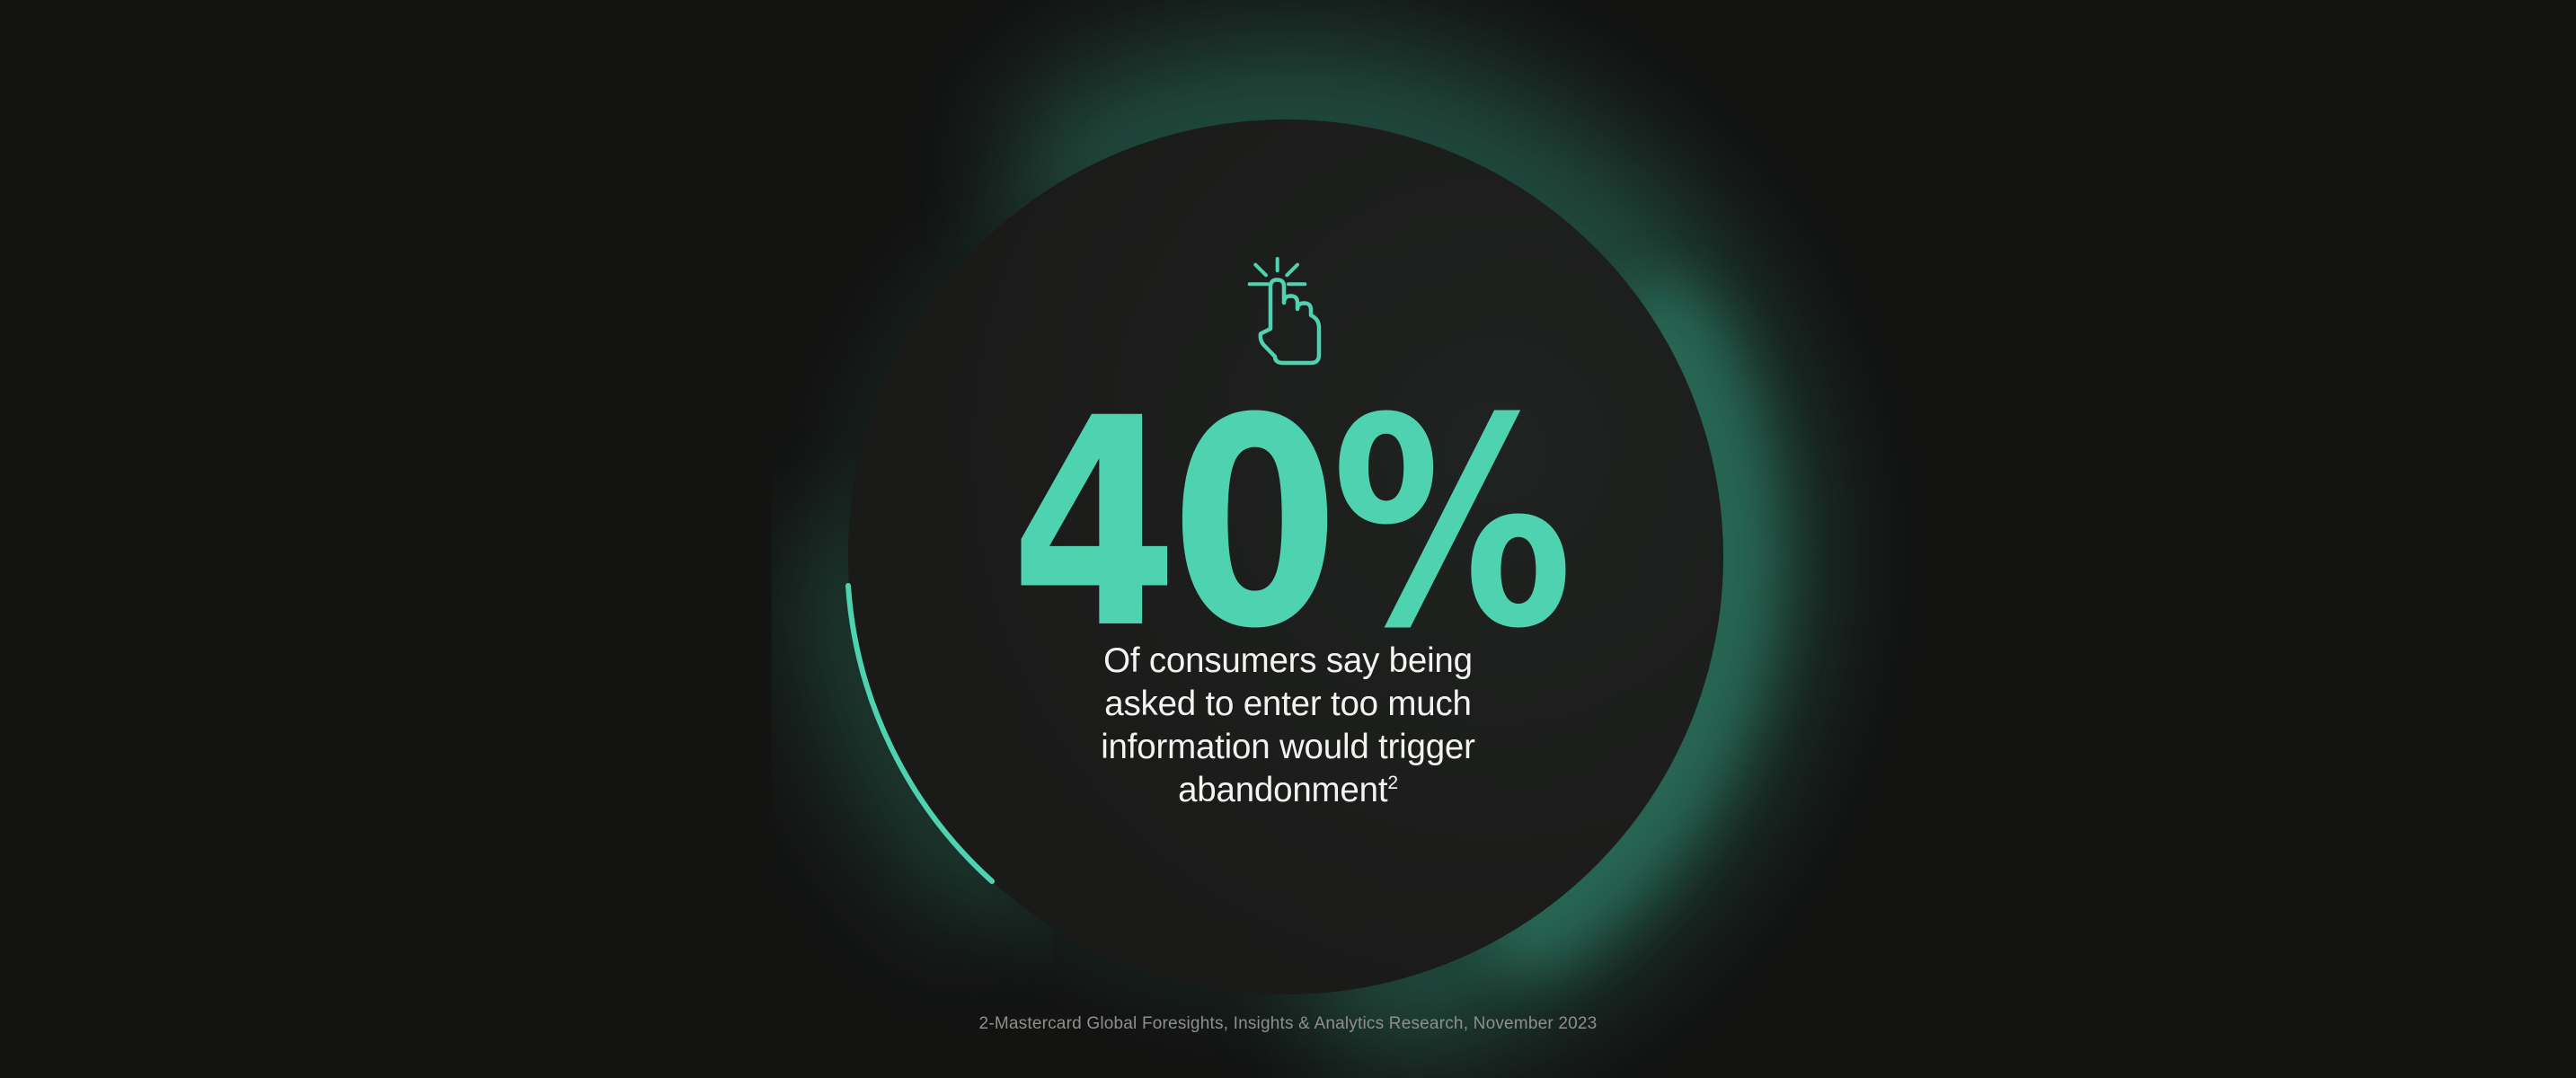 This screenshot has width=2576, height=1078. Describe the element at coordinates (1288, 747) in the screenshot. I see `description-line-3: information would trigger` at that location.